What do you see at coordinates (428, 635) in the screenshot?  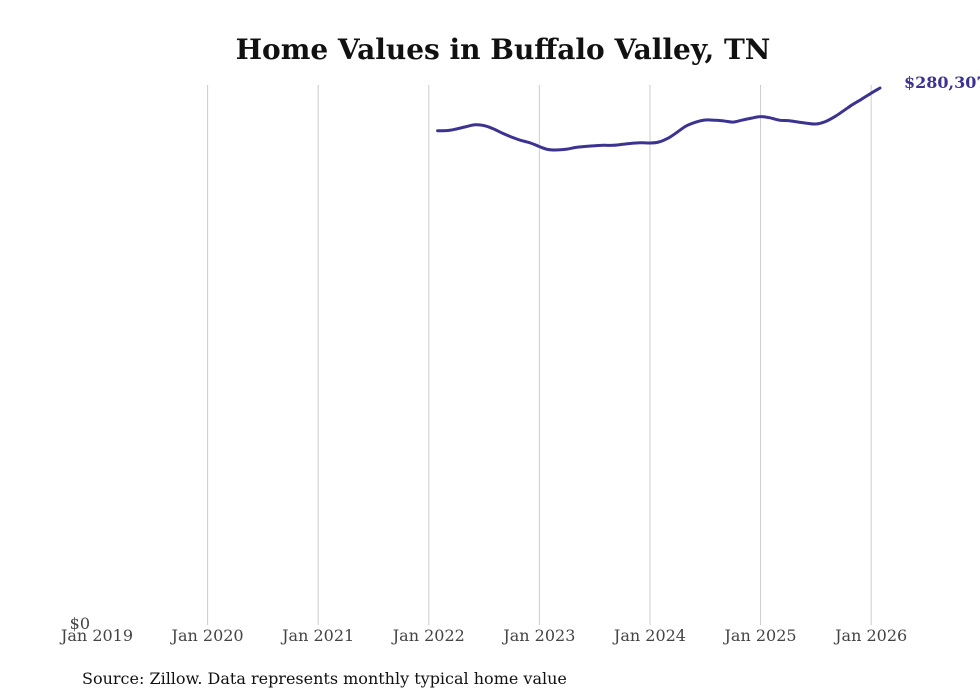 I see `x-tick-label: Jan 2022` at bounding box center [428, 635].